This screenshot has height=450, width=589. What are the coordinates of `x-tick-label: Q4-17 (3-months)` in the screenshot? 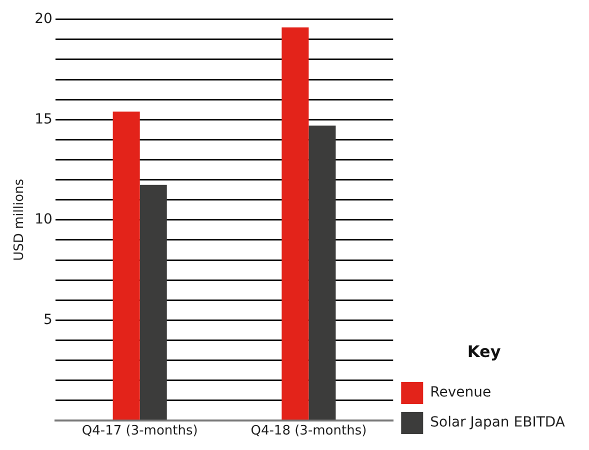 It's located at (140, 431).